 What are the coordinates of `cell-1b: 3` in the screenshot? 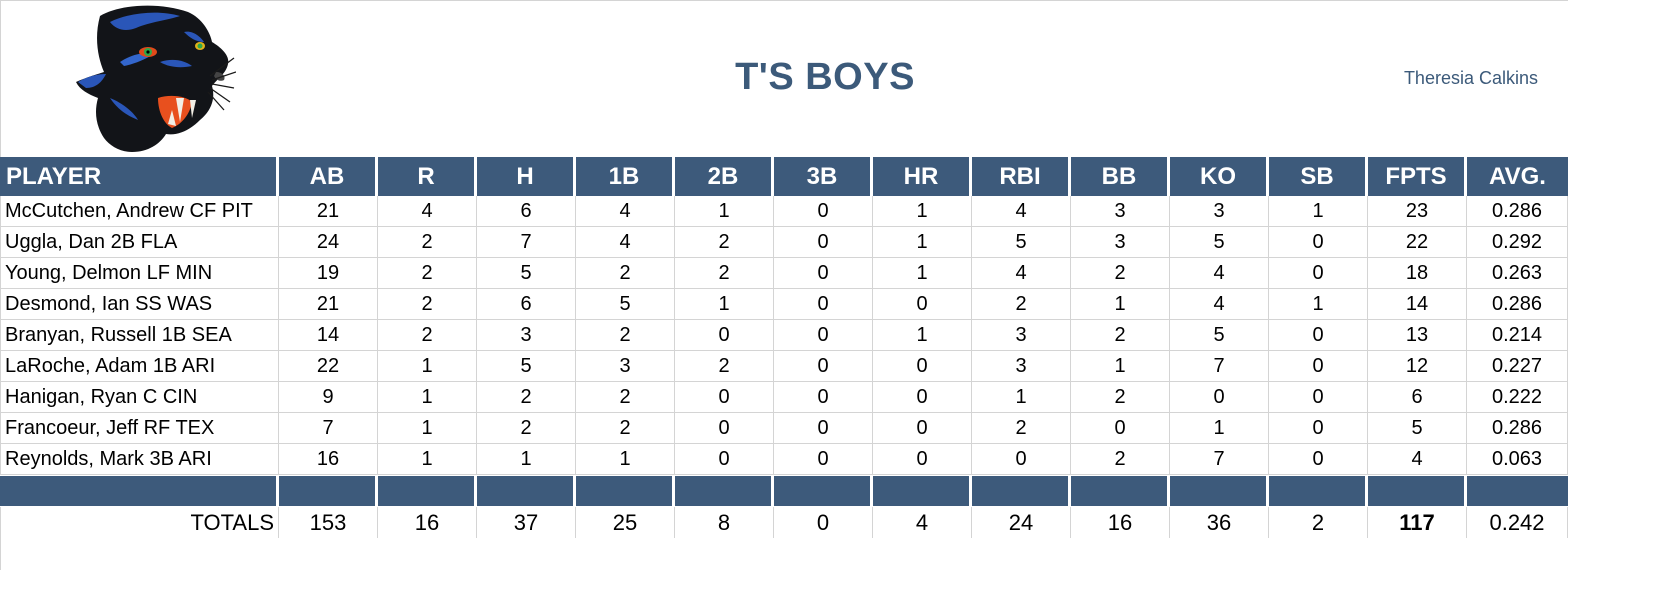 It's located at (625, 366).